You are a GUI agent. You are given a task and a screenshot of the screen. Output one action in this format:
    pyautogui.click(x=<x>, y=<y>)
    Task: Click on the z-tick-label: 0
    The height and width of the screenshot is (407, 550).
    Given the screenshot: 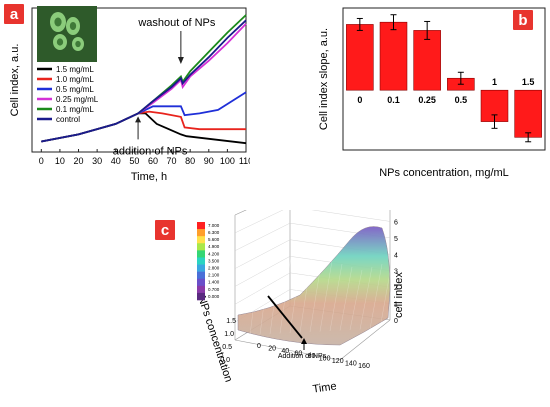 What is the action you would take?
    pyautogui.click(x=396, y=321)
    